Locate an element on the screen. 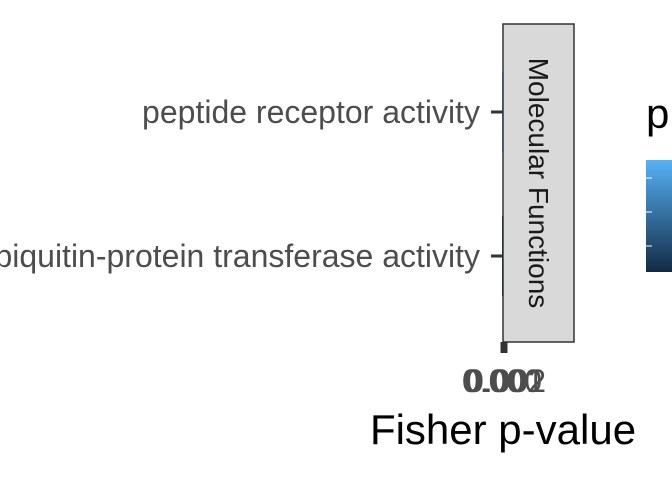  facet-strip-label: Molecular Functions is located at coordinates (538, 183).